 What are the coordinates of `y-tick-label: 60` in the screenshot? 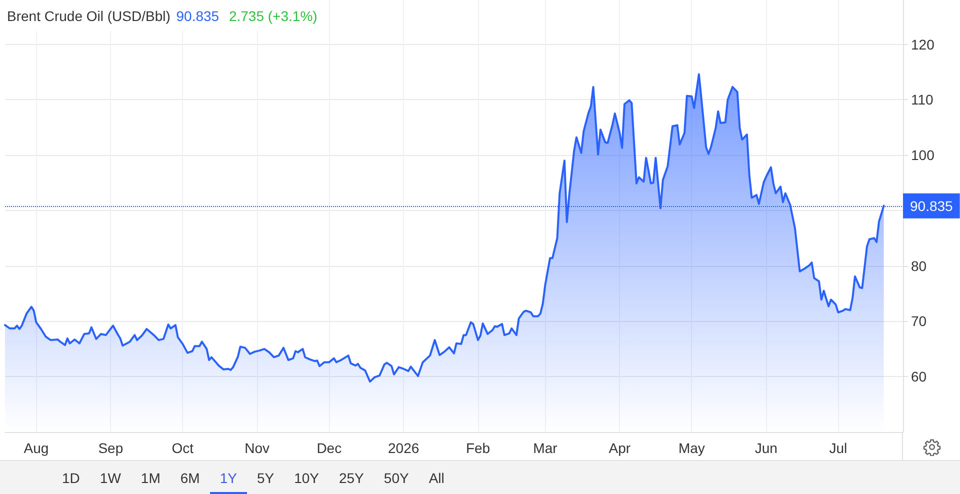 It's located at (919, 376).